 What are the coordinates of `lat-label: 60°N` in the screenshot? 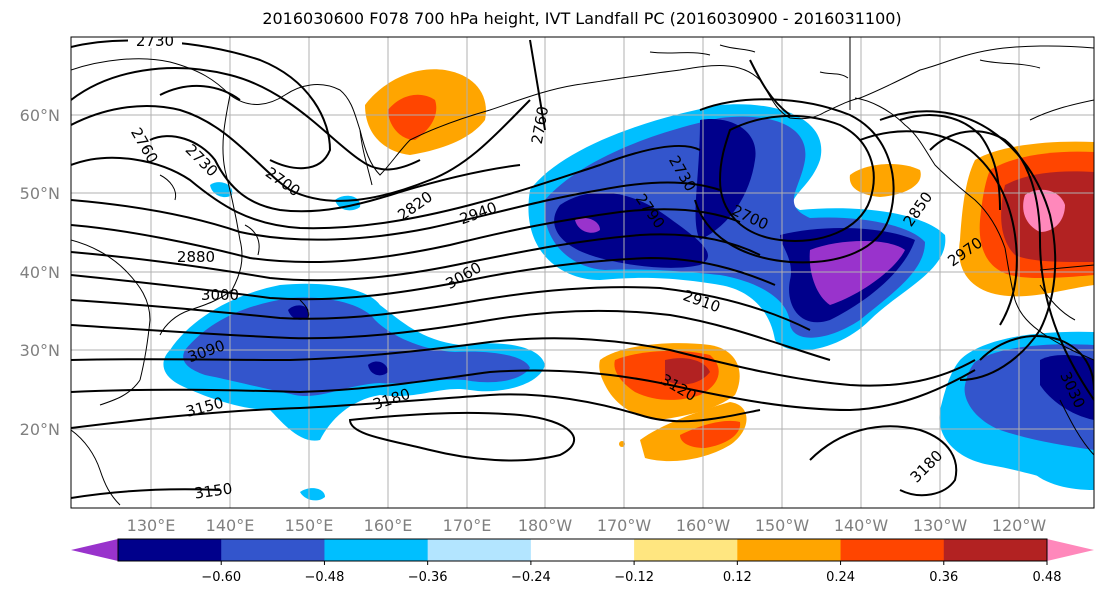 It's located at (40, 115).